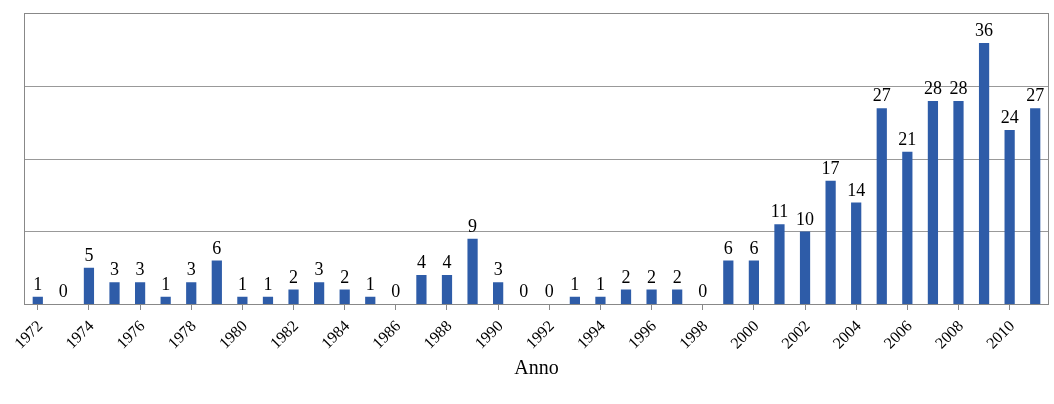  I want to click on data-label: 10, so click(805, 218).